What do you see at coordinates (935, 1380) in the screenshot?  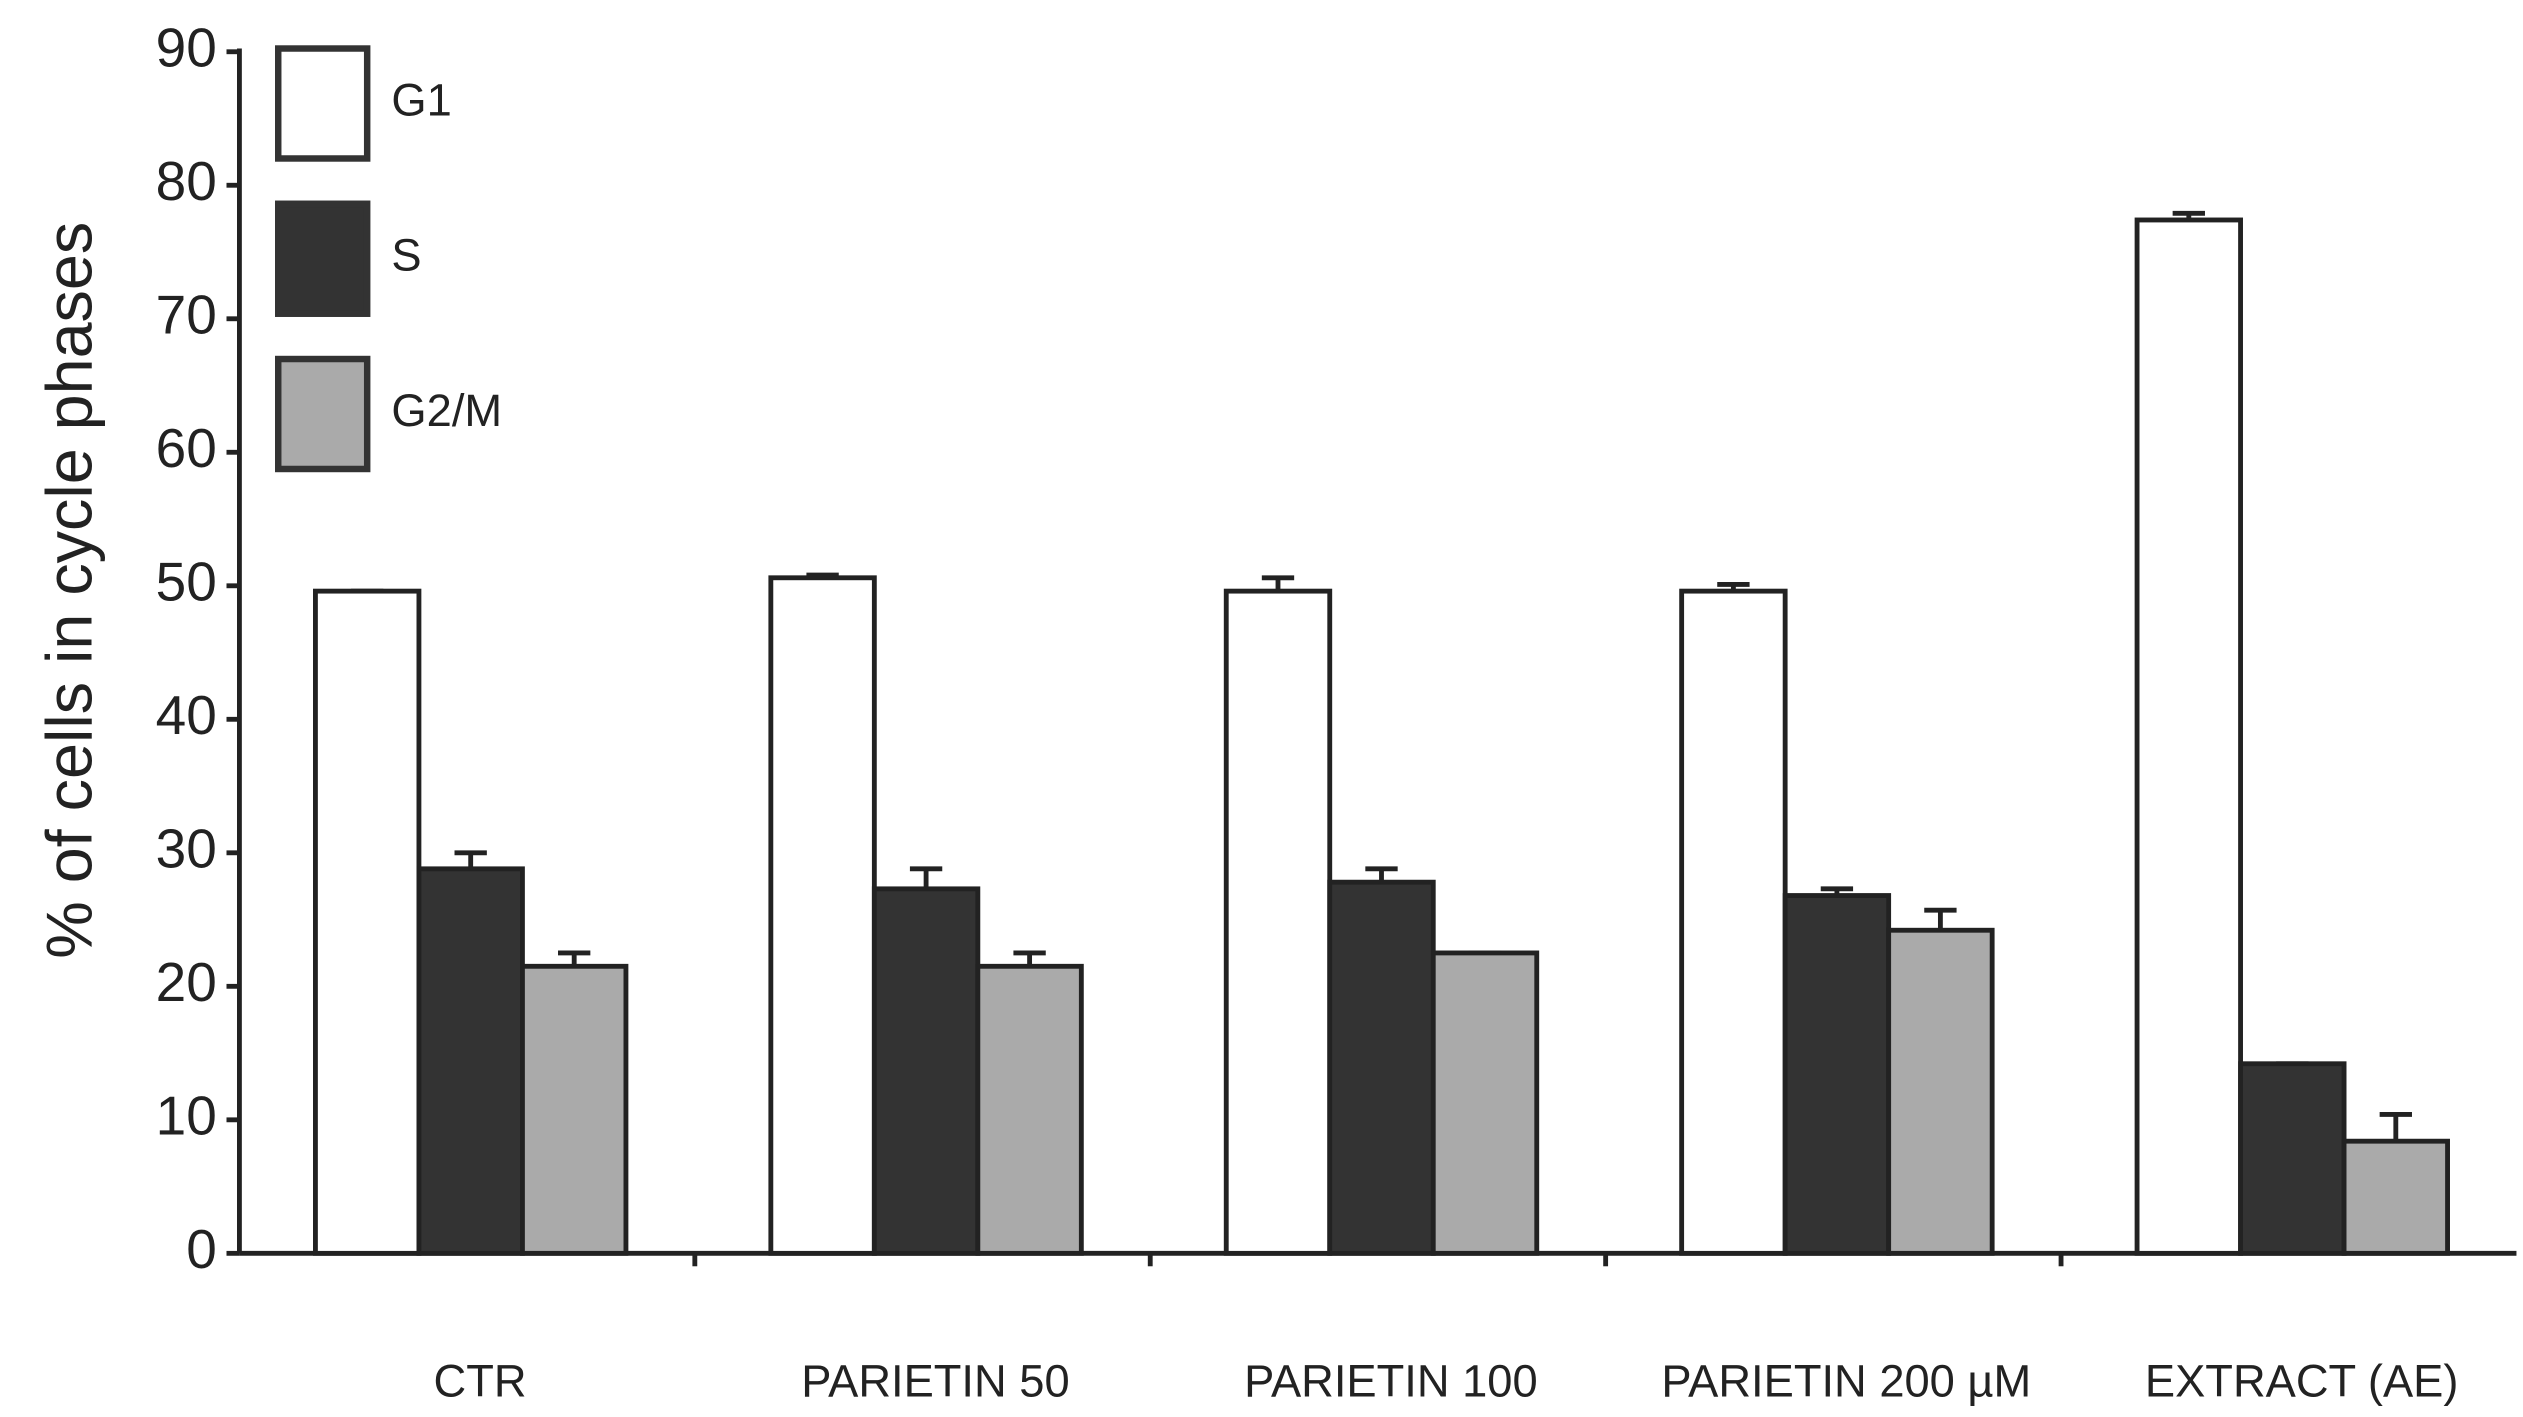 I see `x-tick-label: PARIETIN 50` at bounding box center [935, 1380].